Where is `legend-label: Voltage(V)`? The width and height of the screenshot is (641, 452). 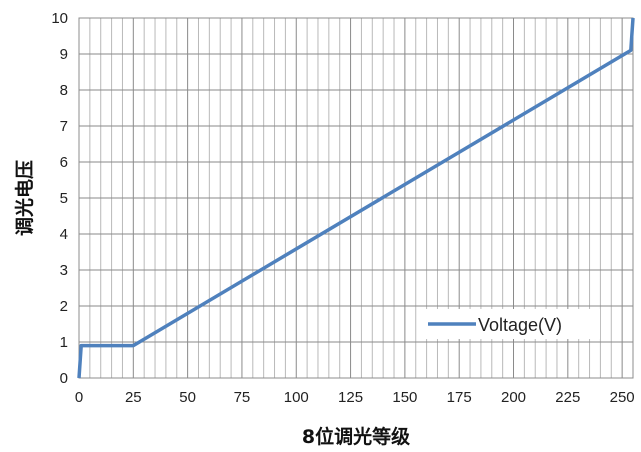
legend-label: Voltage(V) is located at coordinates (520, 325).